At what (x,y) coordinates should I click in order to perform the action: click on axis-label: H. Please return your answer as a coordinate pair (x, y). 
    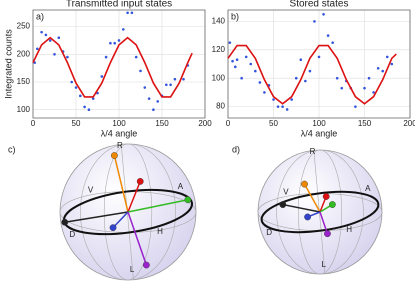
    Looking at the image, I should click on (349, 229).